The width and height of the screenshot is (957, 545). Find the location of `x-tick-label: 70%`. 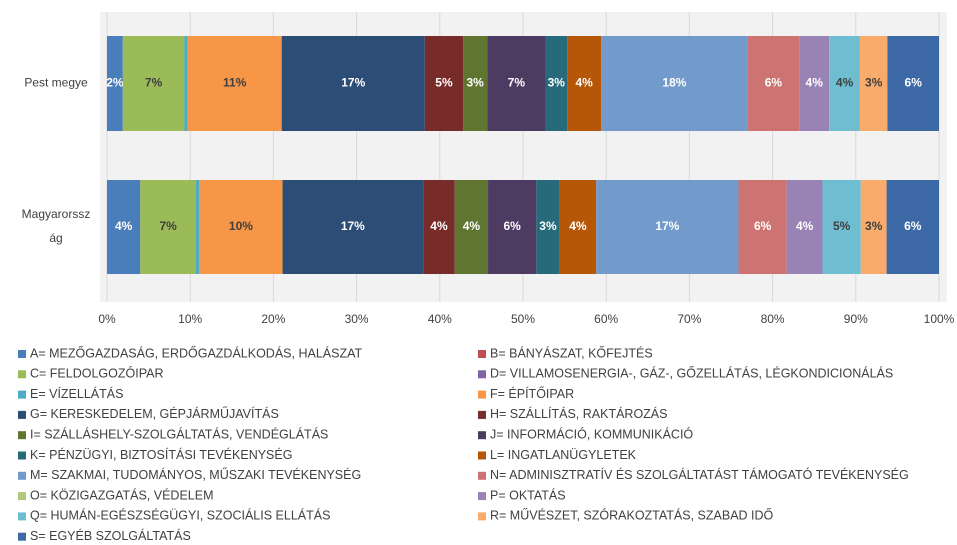

x-tick-label: 70% is located at coordinates (689, 319).